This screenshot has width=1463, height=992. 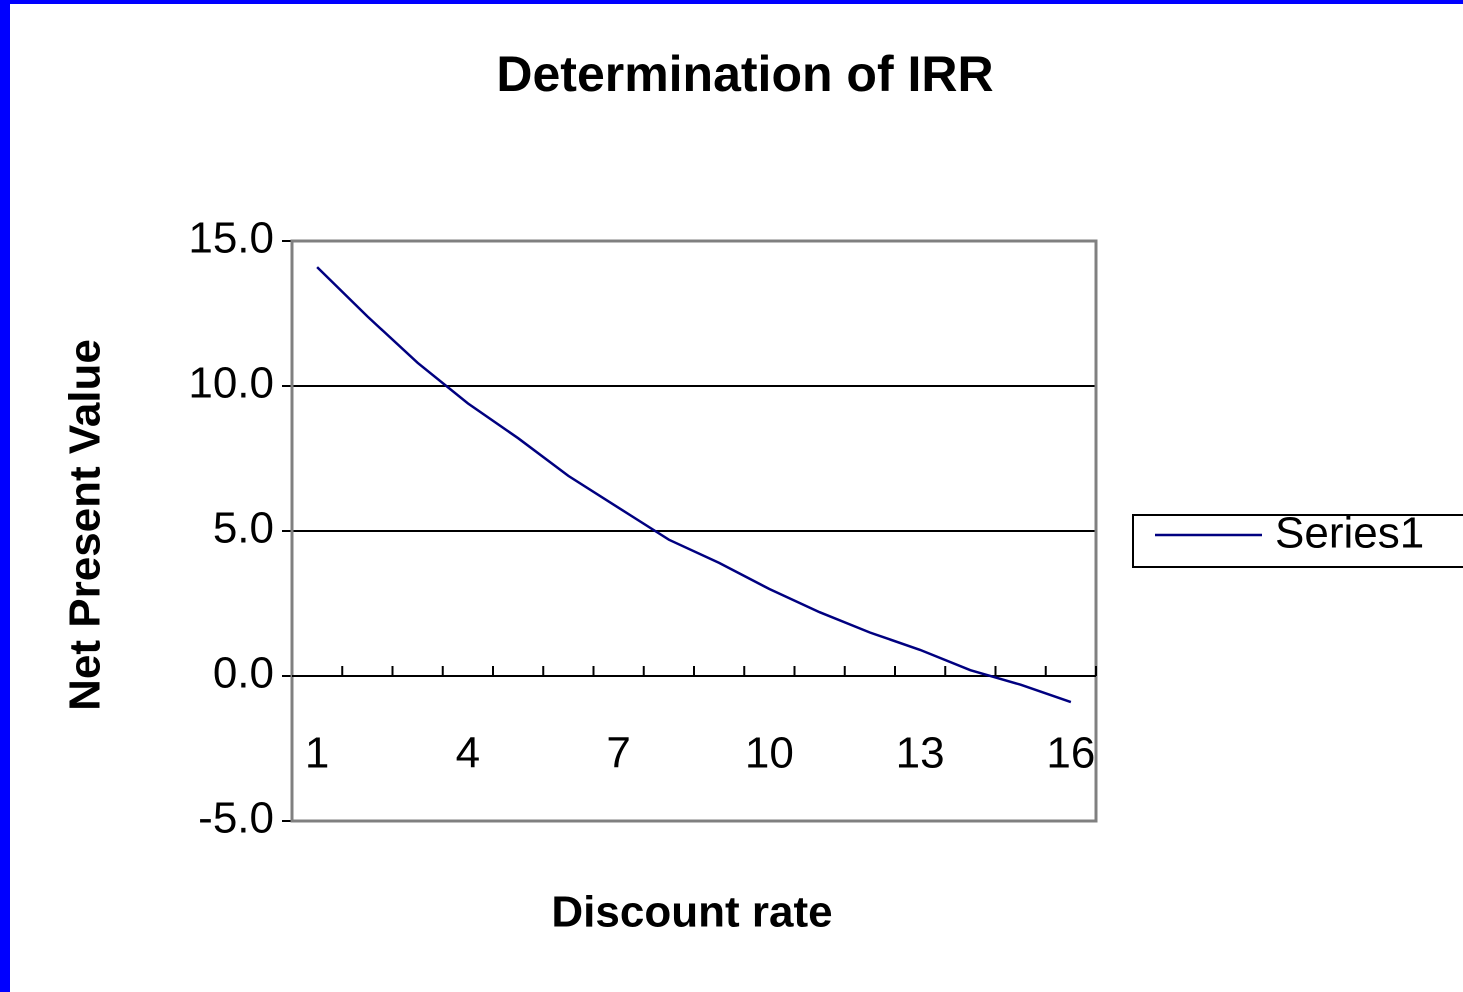 I want to click on y-tick-label: 10.0, so click(x=231, y=383).